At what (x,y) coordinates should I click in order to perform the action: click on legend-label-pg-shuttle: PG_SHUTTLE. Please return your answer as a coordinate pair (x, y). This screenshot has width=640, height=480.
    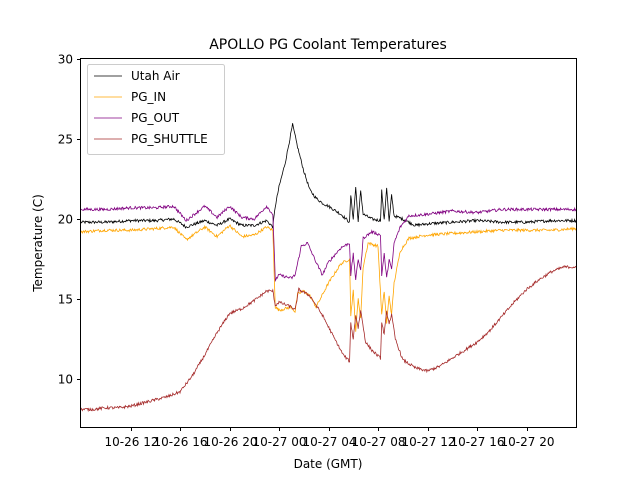
    Looking at the image, I should click on (169, 139).